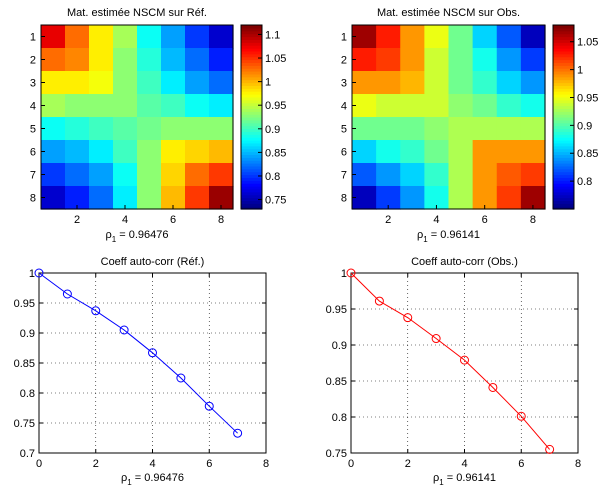  I want to click on plot-frame, so click(448, 117).